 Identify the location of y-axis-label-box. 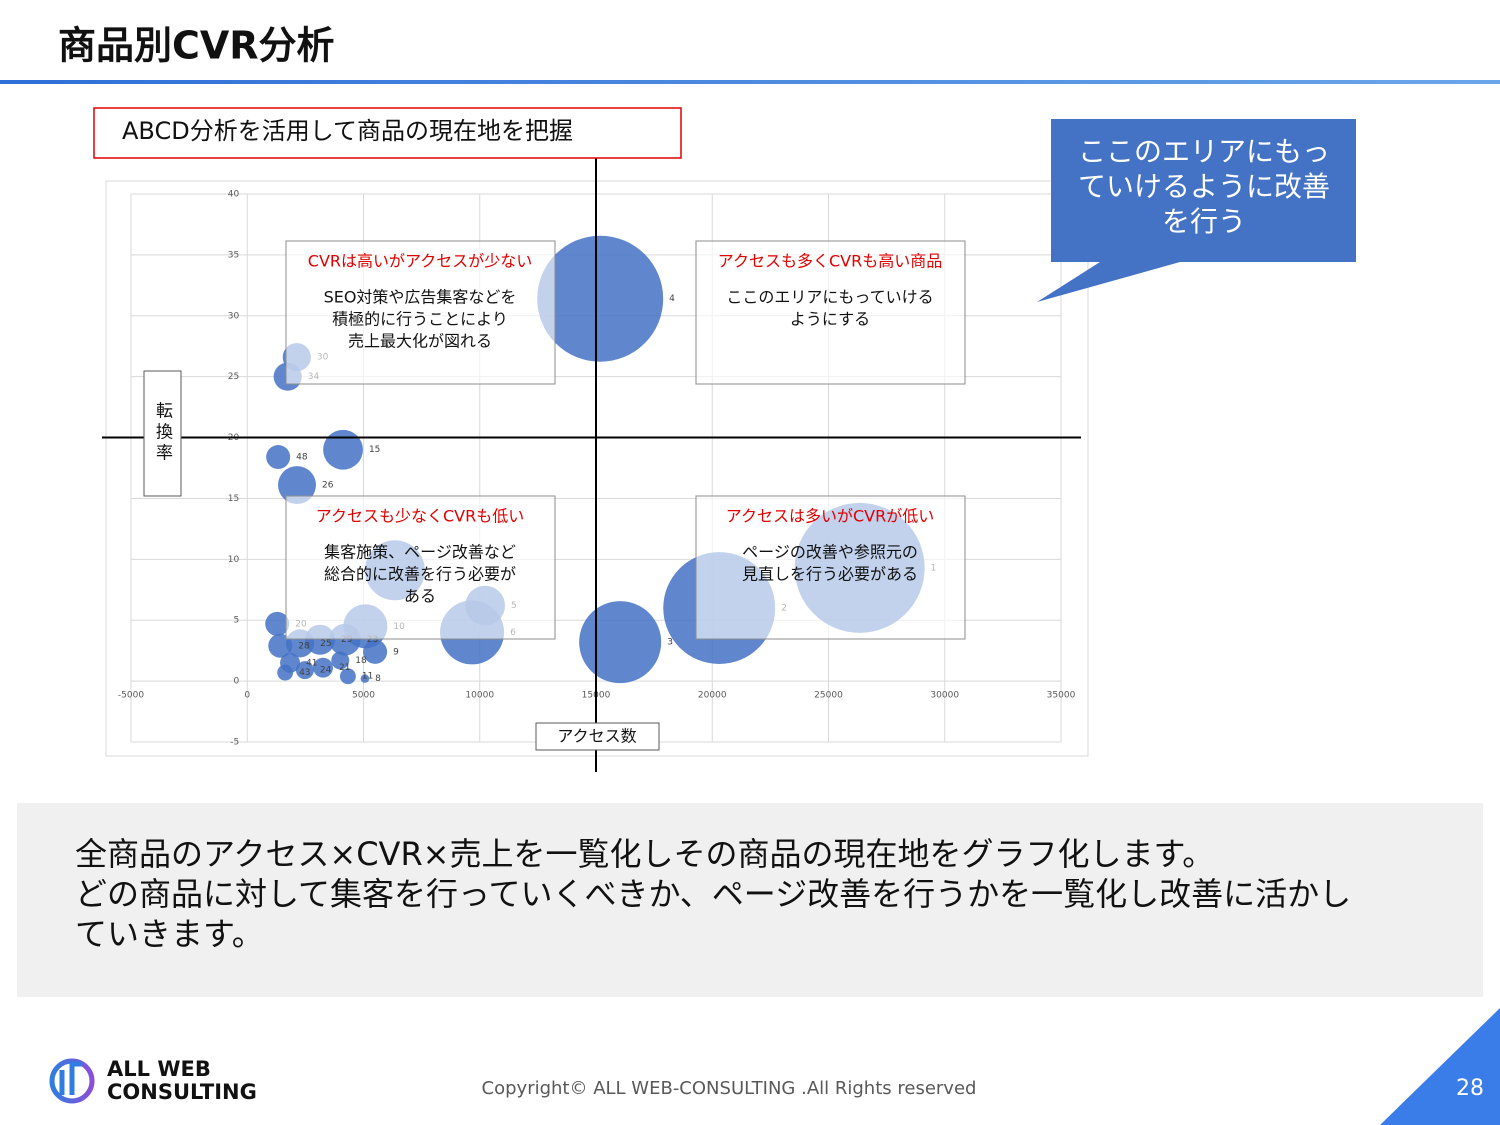
(162, 433).